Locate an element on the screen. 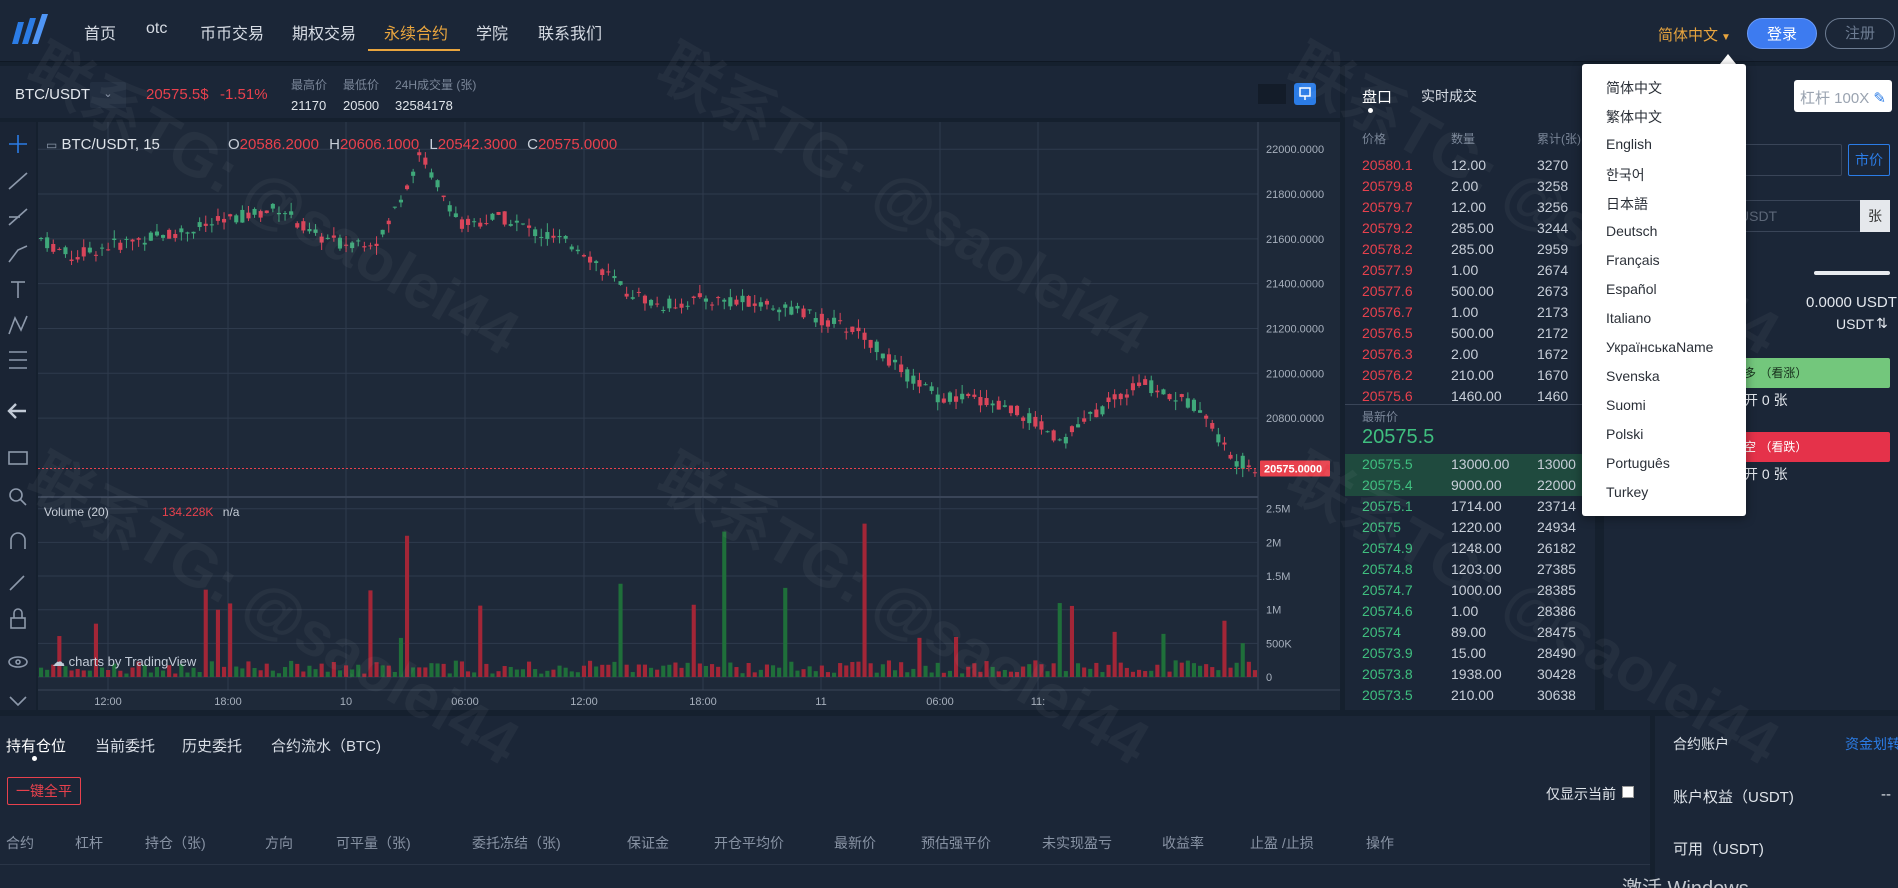 The image size is (1898, 888). language-option: 한국어 is located at coordinates (1625, 175).